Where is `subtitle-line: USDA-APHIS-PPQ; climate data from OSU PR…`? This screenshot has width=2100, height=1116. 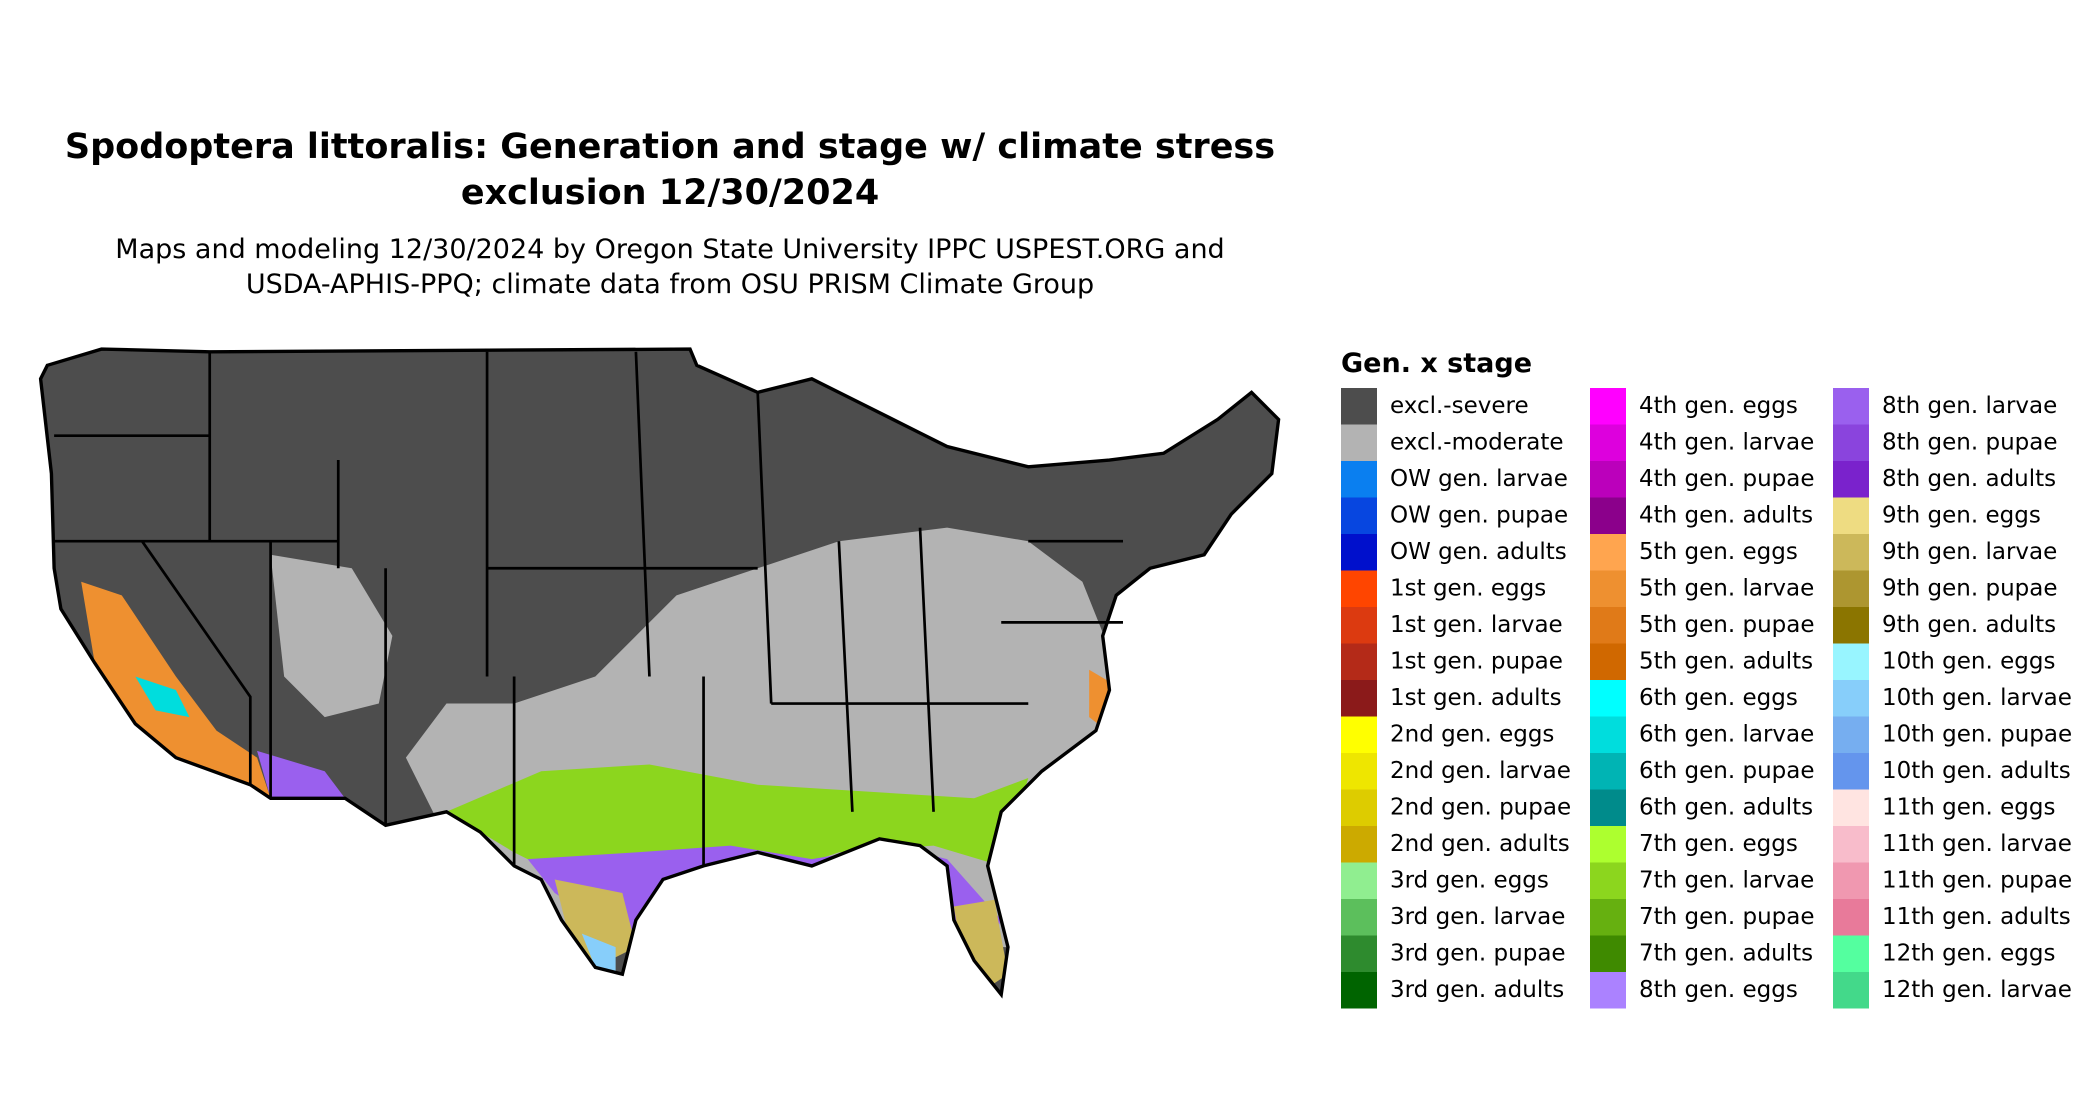
subtitle-line: USDA-APHIS-PPQ; climate data from OSU PR… is located at coordinates (670, 284).